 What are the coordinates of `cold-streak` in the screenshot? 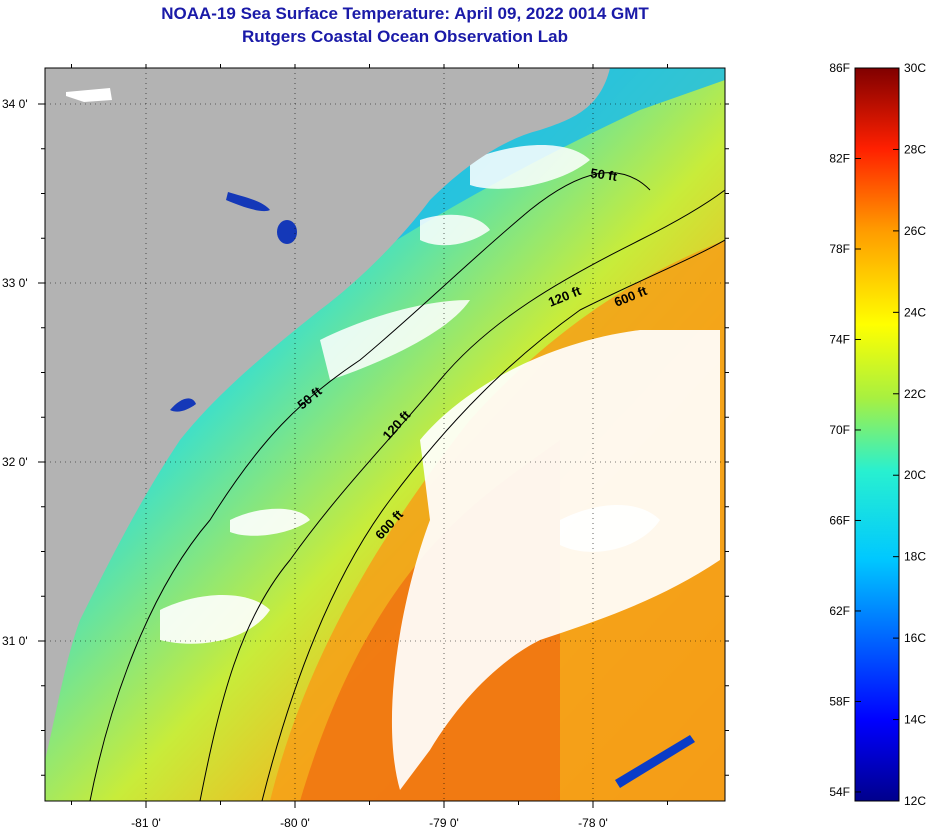 It's located at (655, 761).